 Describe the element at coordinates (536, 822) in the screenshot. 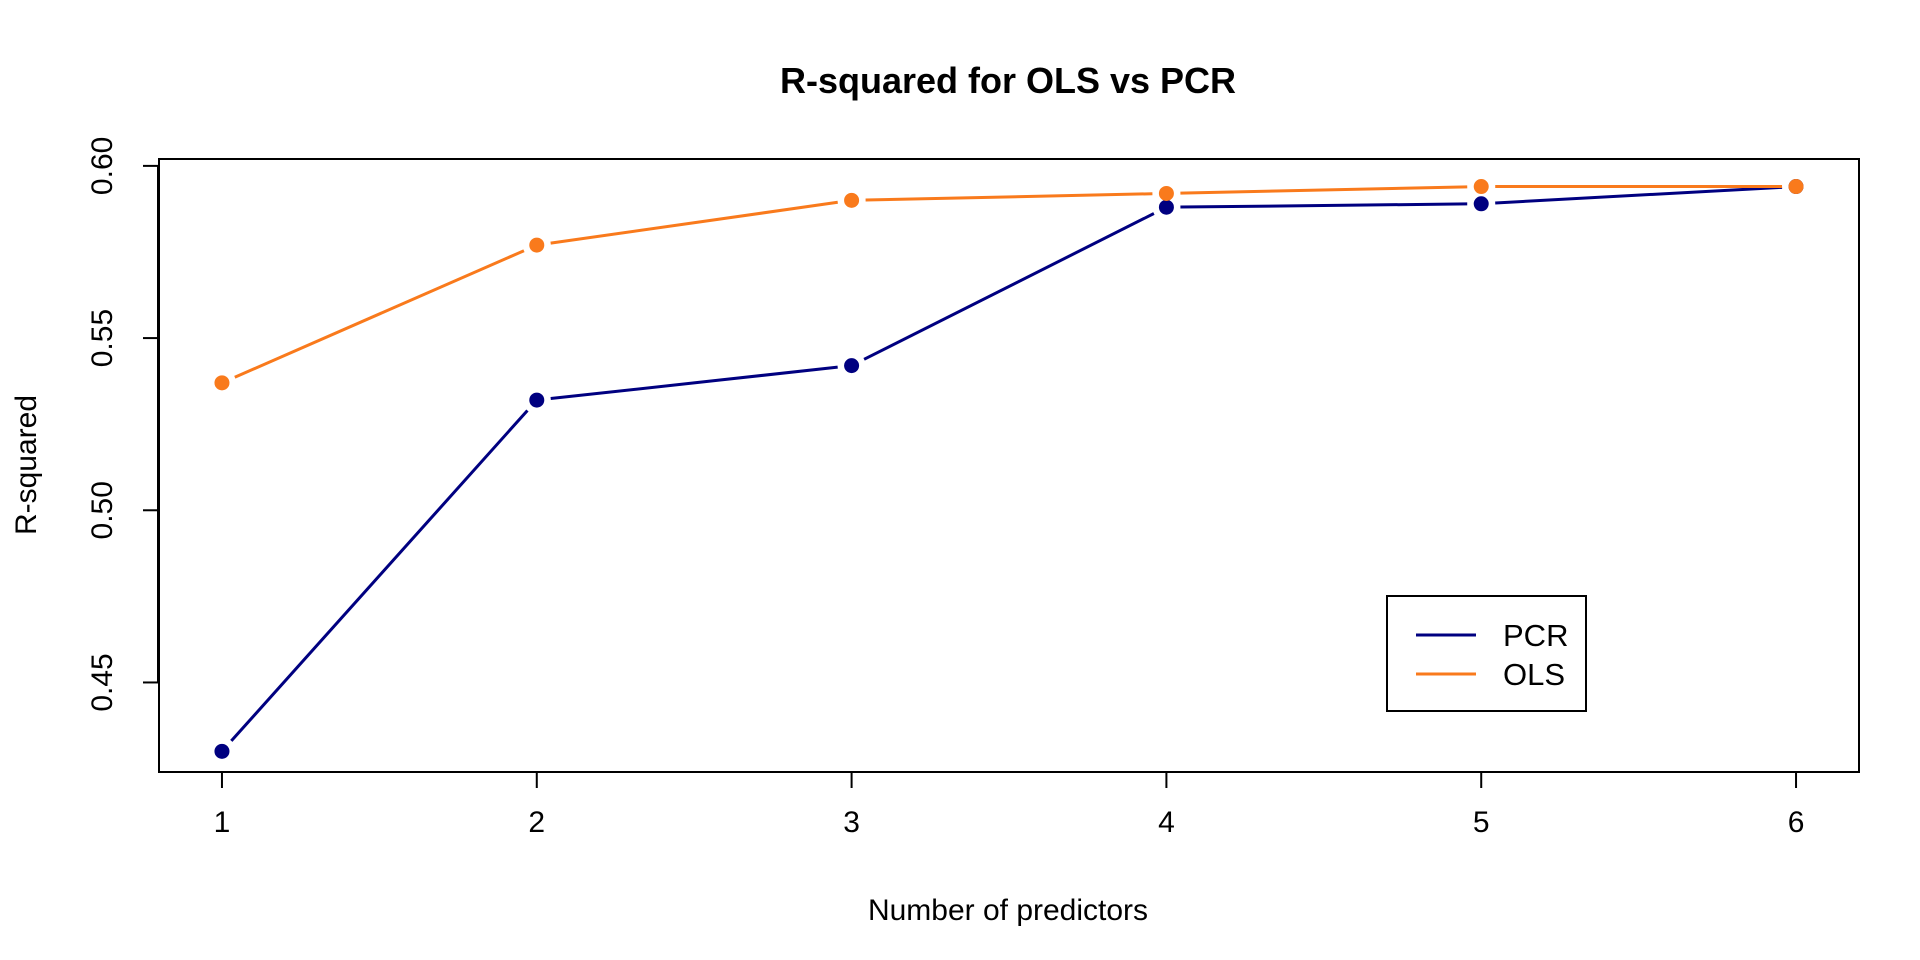

I see `x-tick-label: 2` at that location.